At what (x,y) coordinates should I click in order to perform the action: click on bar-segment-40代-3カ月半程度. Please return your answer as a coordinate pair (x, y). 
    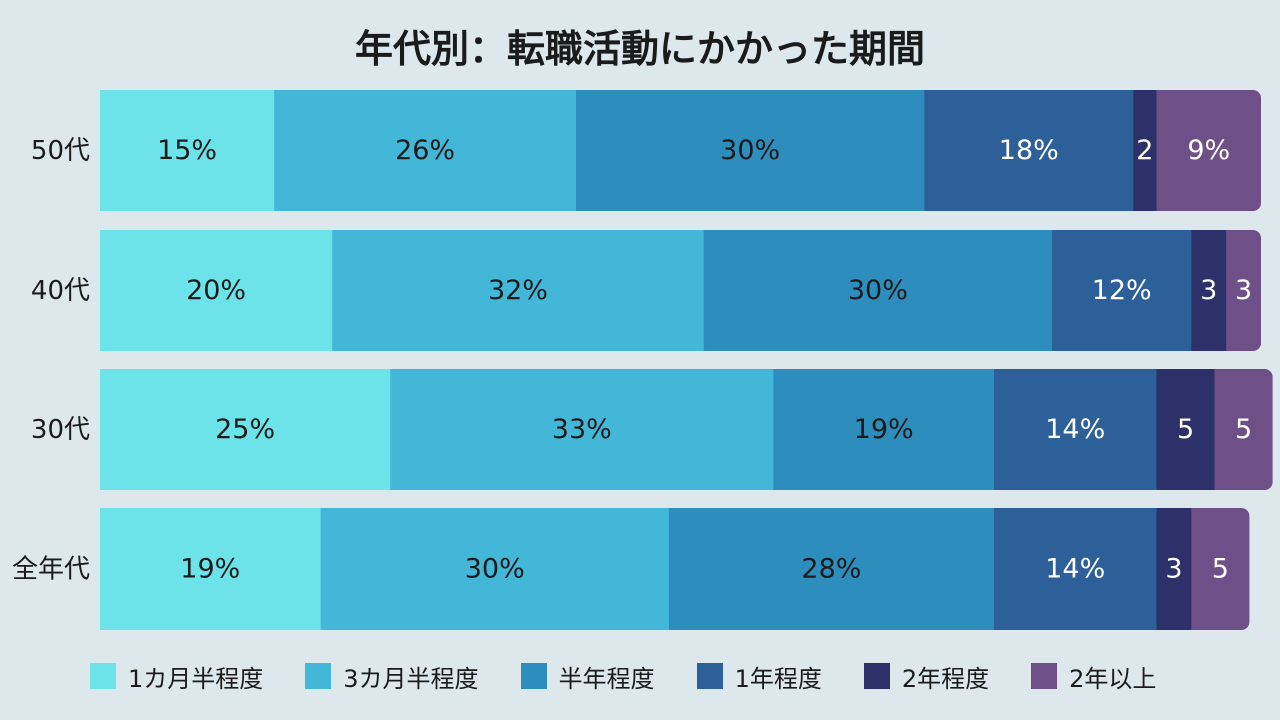
    Looking at the image, I should click on (518, 290).